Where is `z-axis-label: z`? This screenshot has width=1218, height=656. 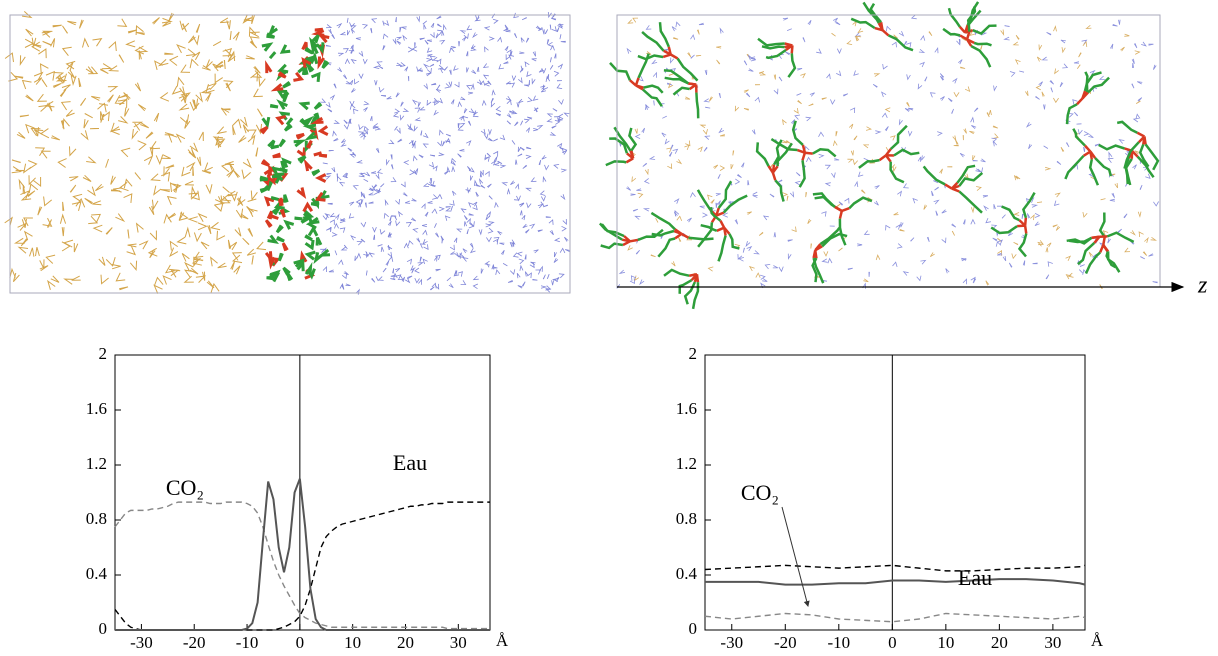 z-axis-label: z is located at coordinates (1202, 286).